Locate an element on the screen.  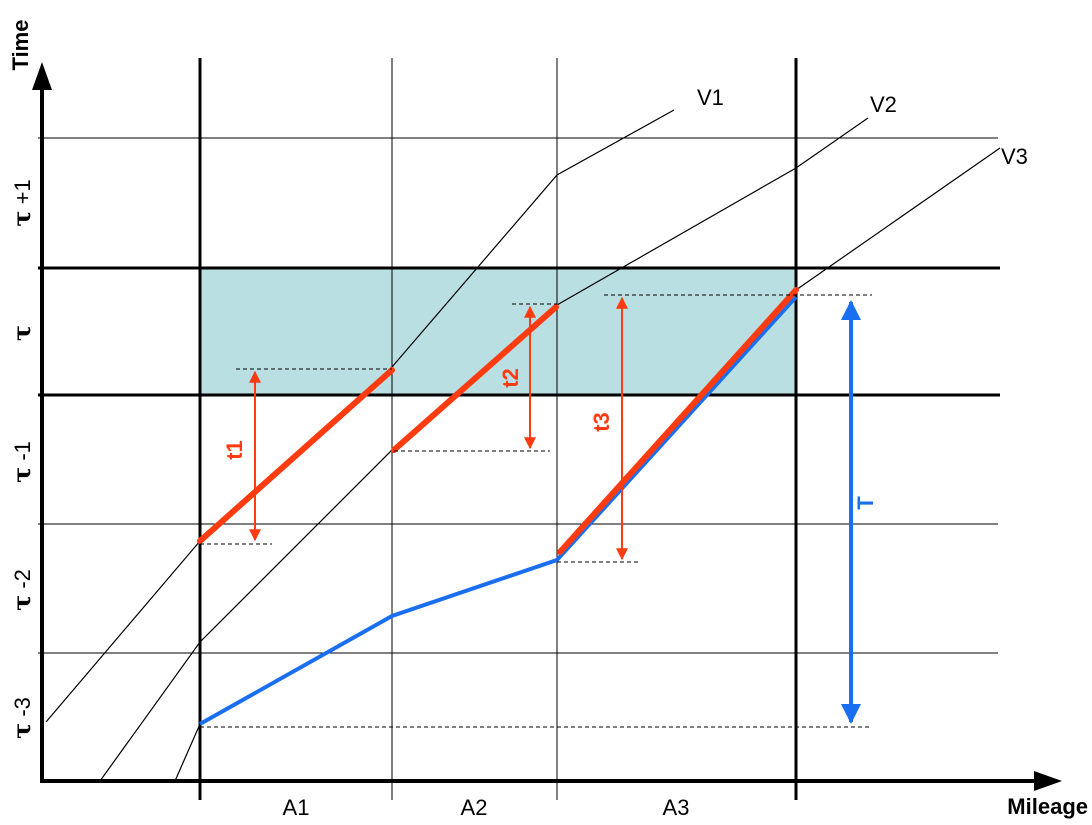
y-tick-tau: τ is located at coordinates (21, 333).